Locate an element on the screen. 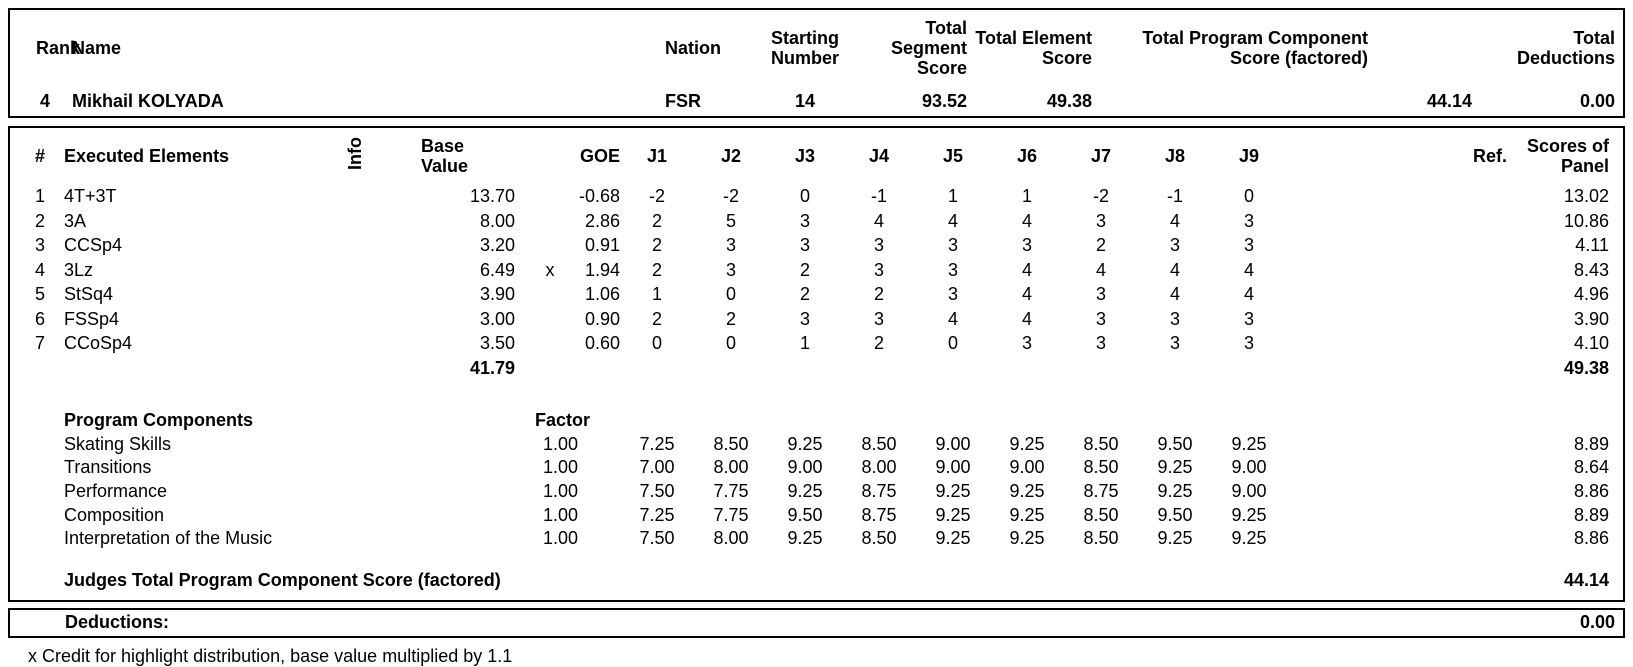  component-judge-score: 9.50 is located at coordinates (805, 514).